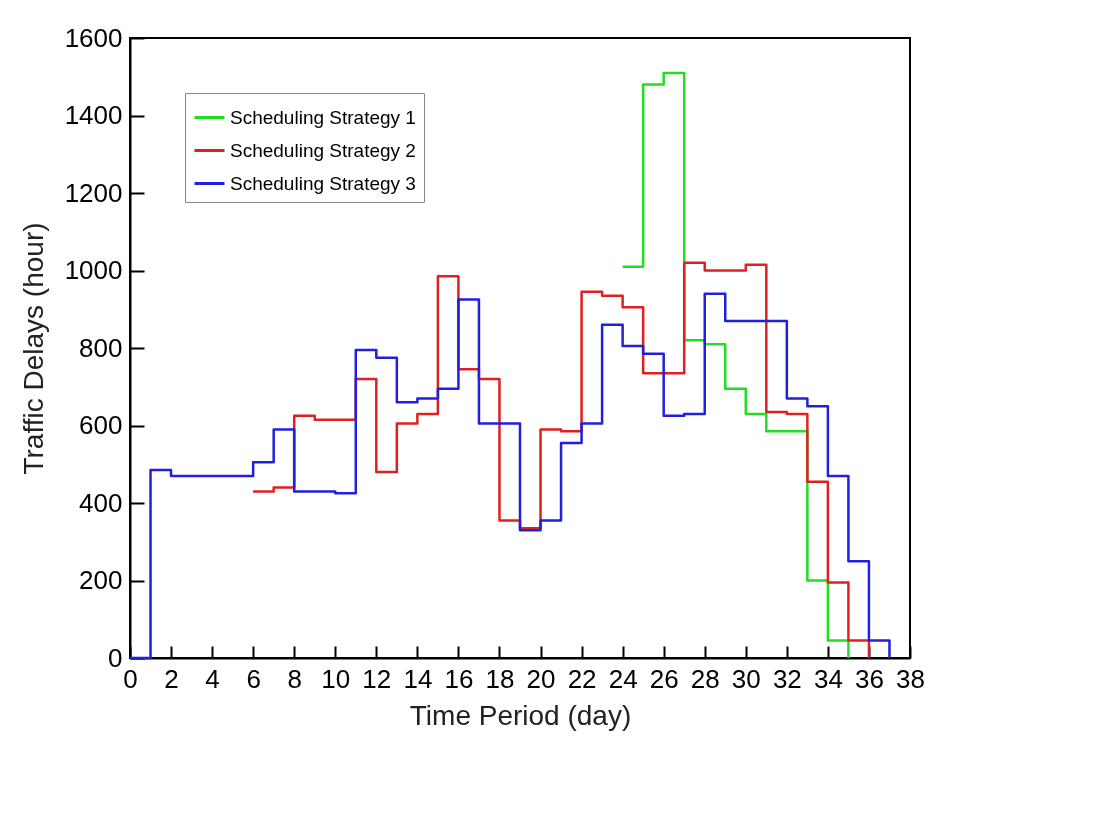  Describe the element at coordinates (500, 678) in the screenshot. I see `x-tick-label: 18` at that location.